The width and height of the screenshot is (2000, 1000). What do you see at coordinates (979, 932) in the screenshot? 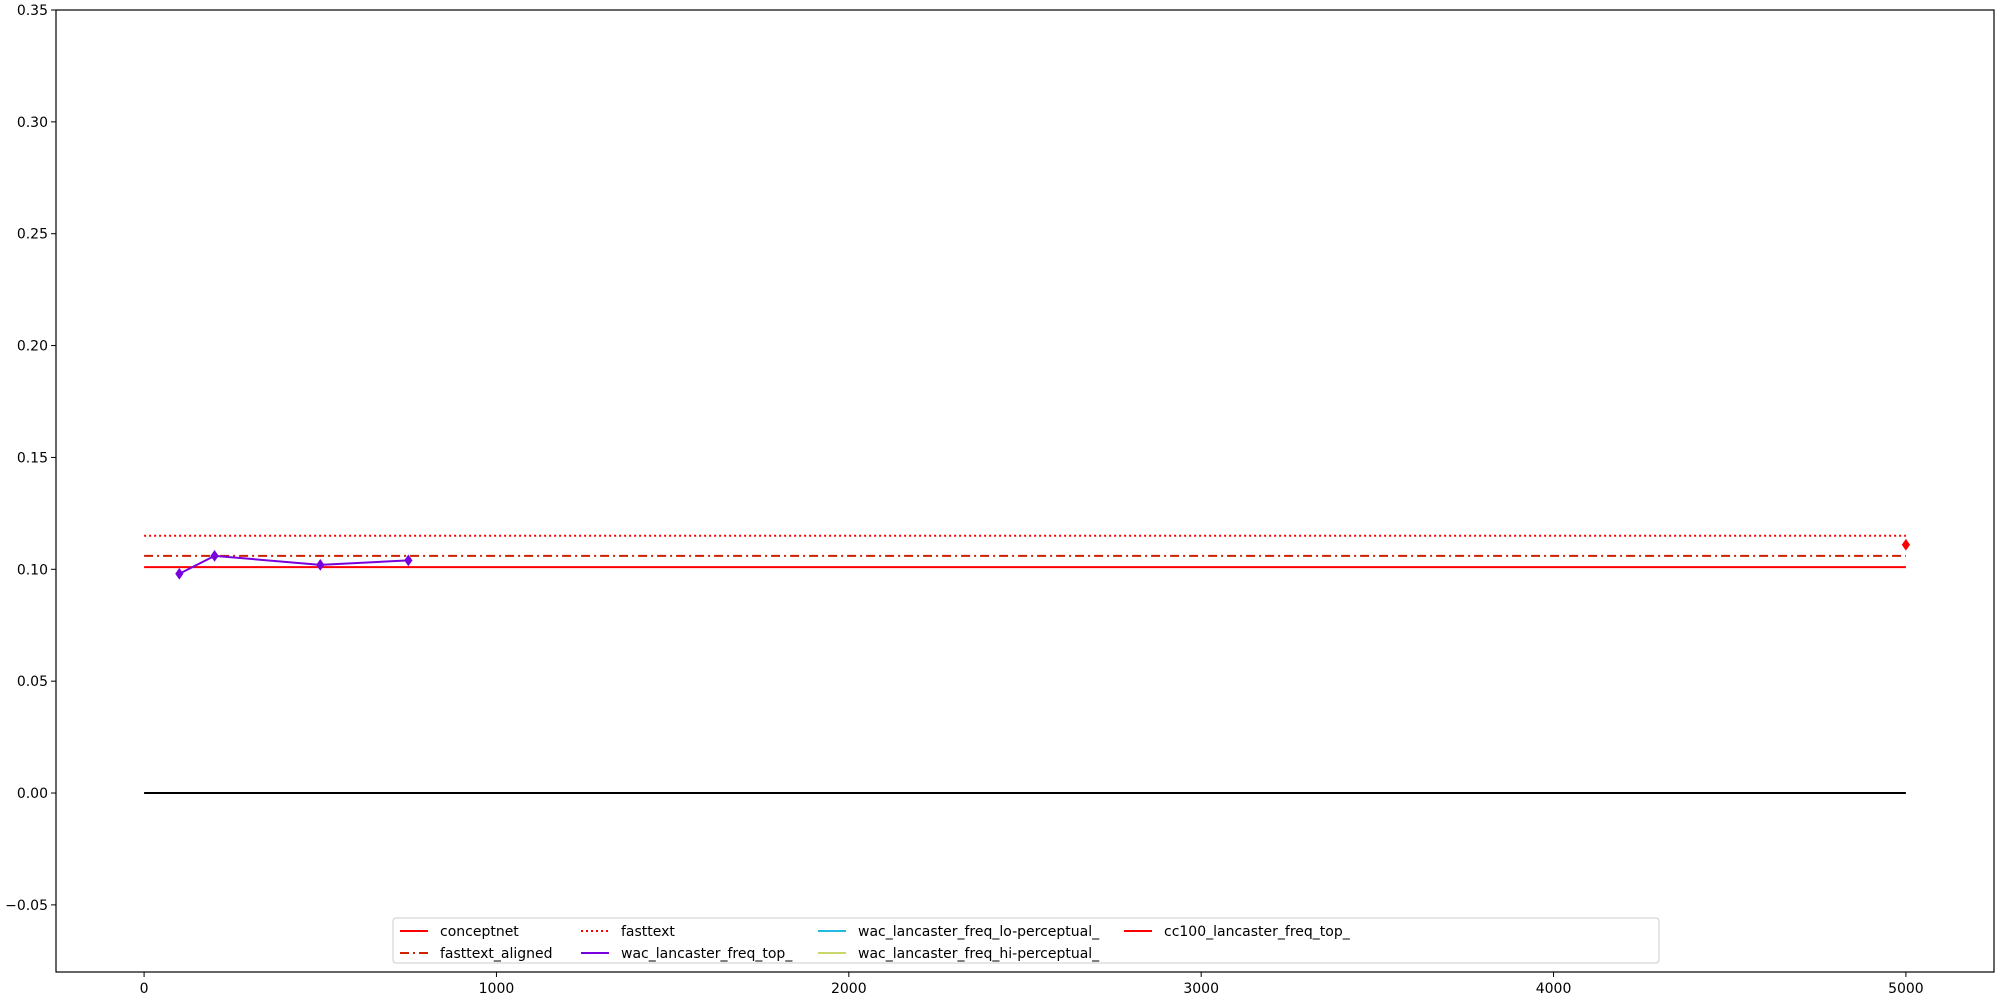
I see `legend-label: wac_lancaster_freq_lo-perceptual_` at bounding box center [979, 932].